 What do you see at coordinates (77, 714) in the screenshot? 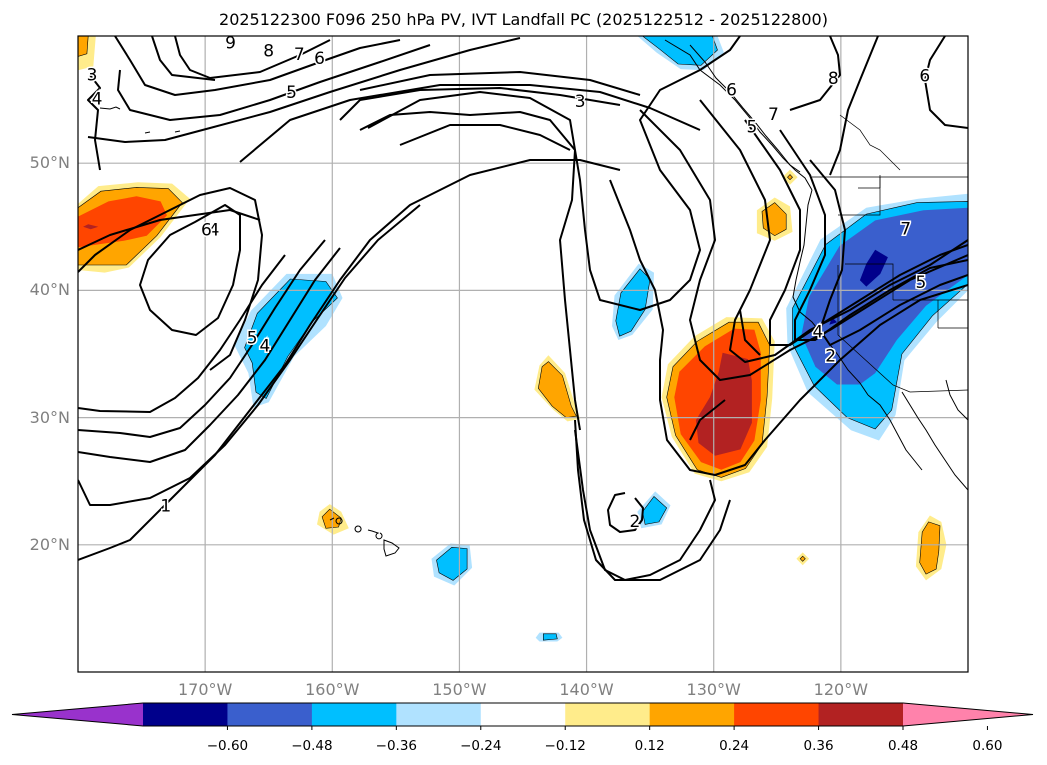
I see `colorbar-extend-min` at bounding box center [77, 714].